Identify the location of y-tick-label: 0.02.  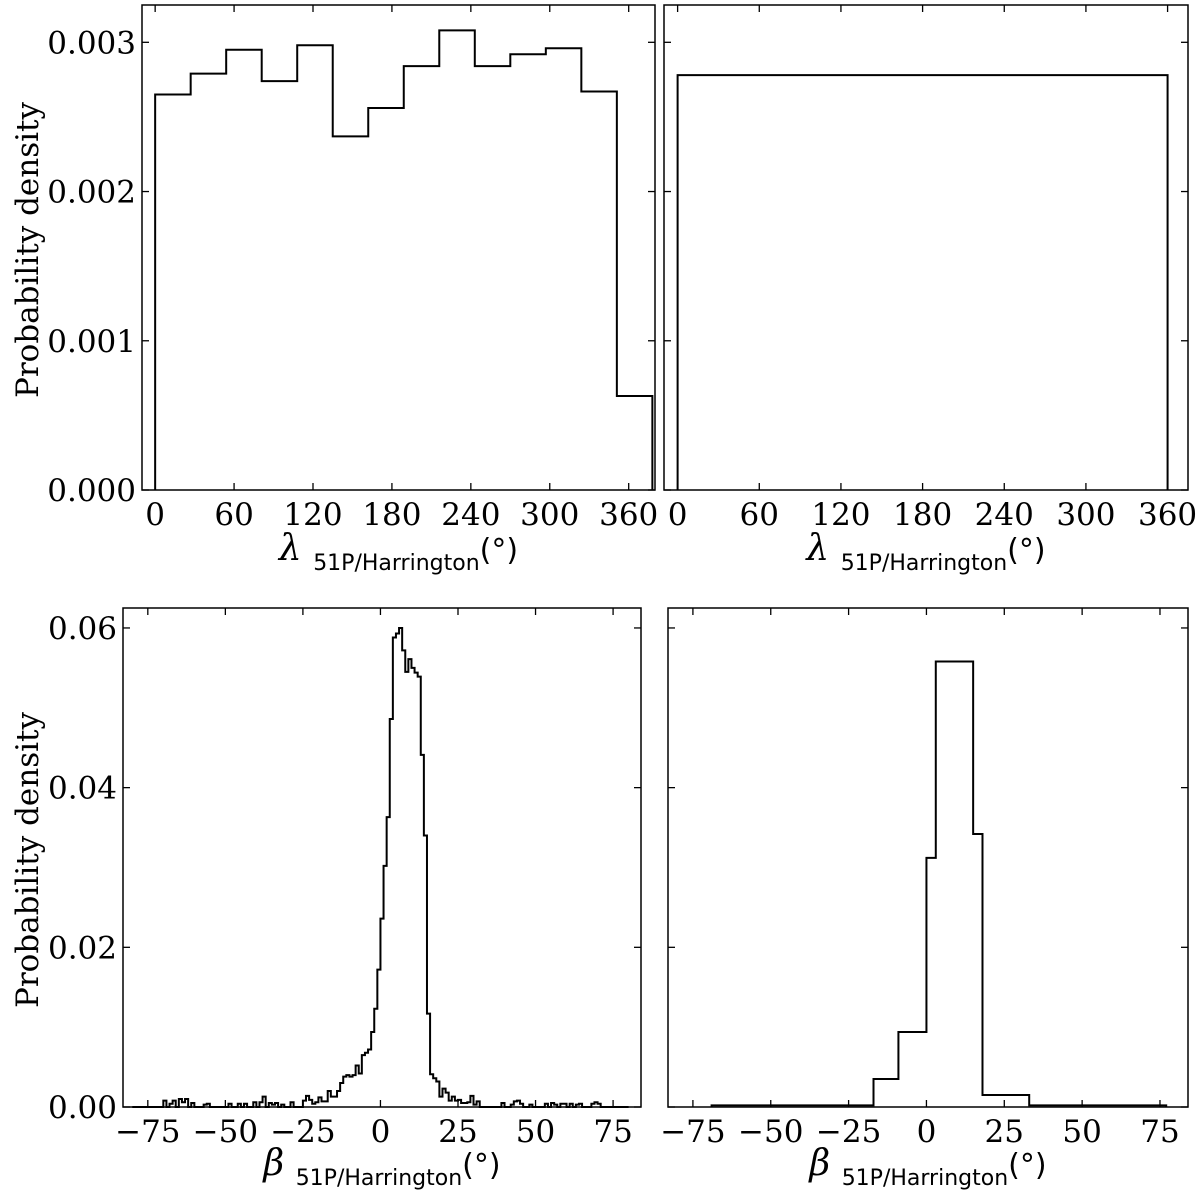
(82, 948).